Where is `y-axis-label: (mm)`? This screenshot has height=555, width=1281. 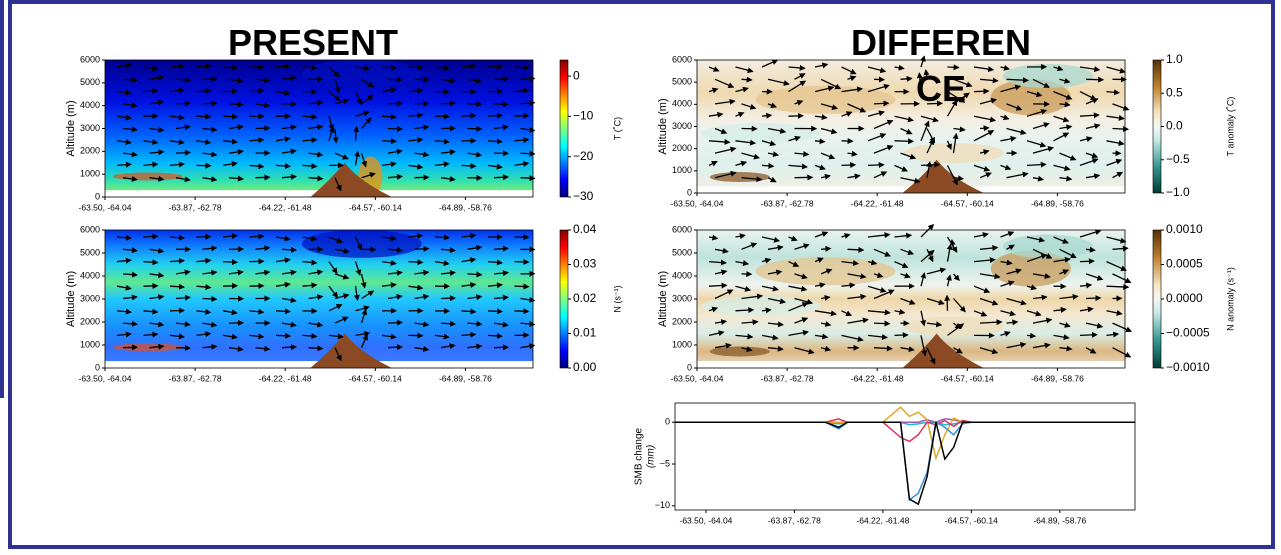
y-axis-label: (mm) is located at coordinates (651, 456).